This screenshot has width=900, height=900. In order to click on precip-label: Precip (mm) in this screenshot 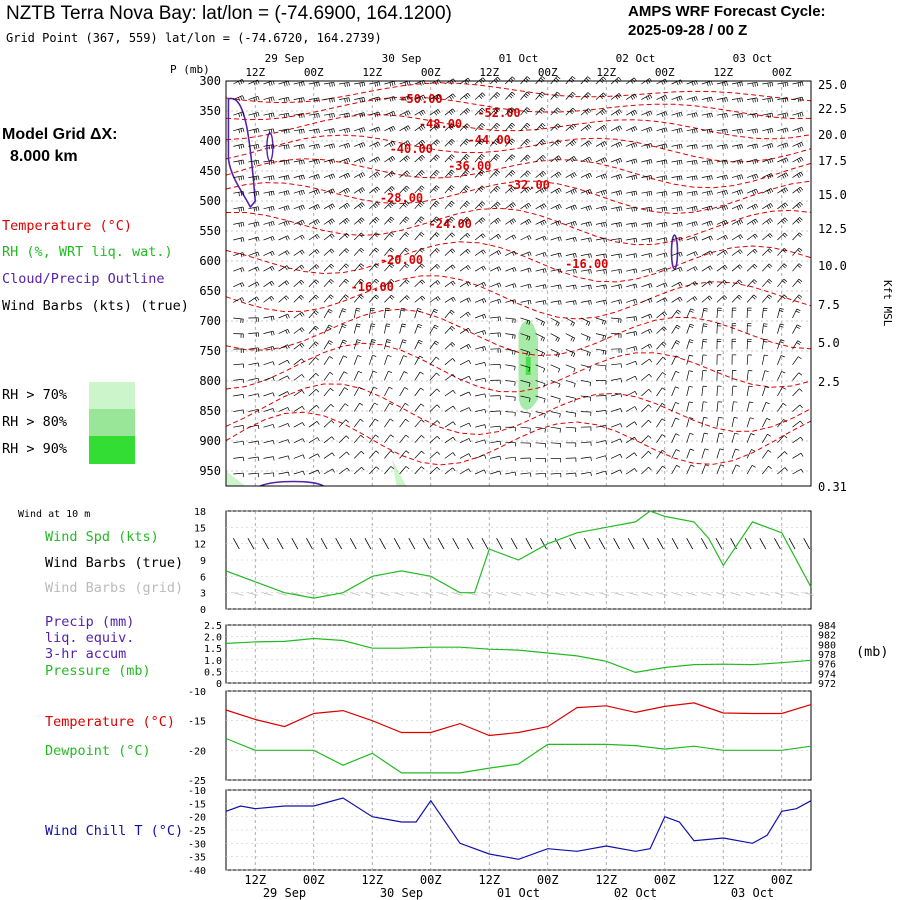, I will do `click(90, 622)`.